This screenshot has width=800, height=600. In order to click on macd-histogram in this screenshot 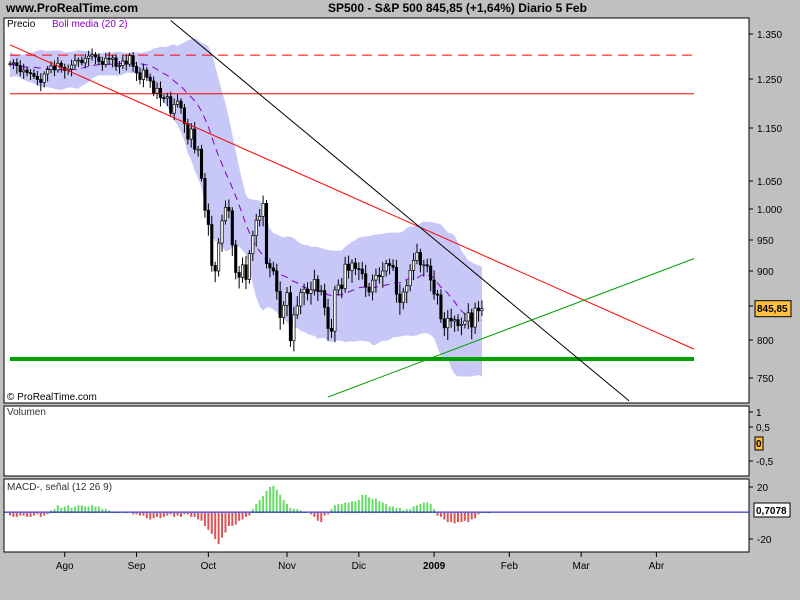, I will do `click(249, 515)`.